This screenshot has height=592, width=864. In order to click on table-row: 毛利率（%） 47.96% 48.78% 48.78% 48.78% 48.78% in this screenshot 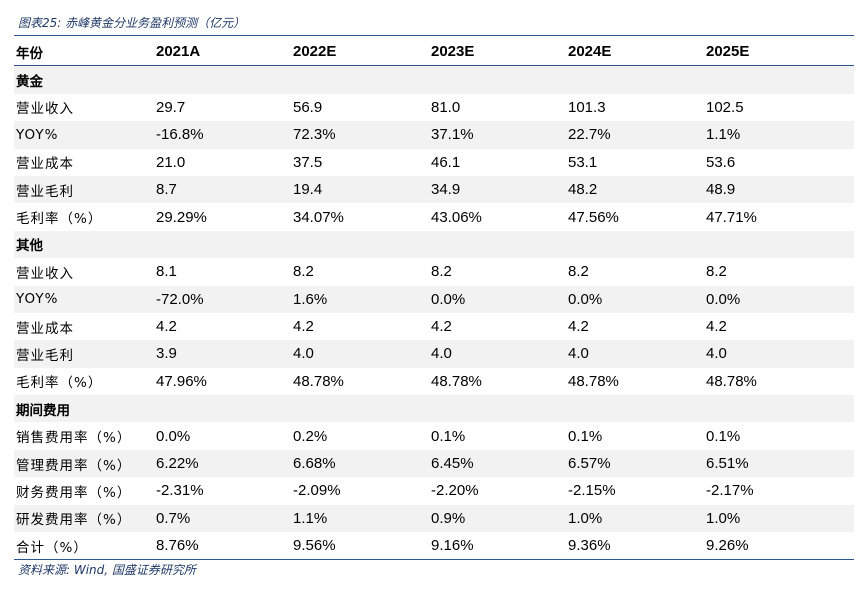, I will do `click(434, 381)`.